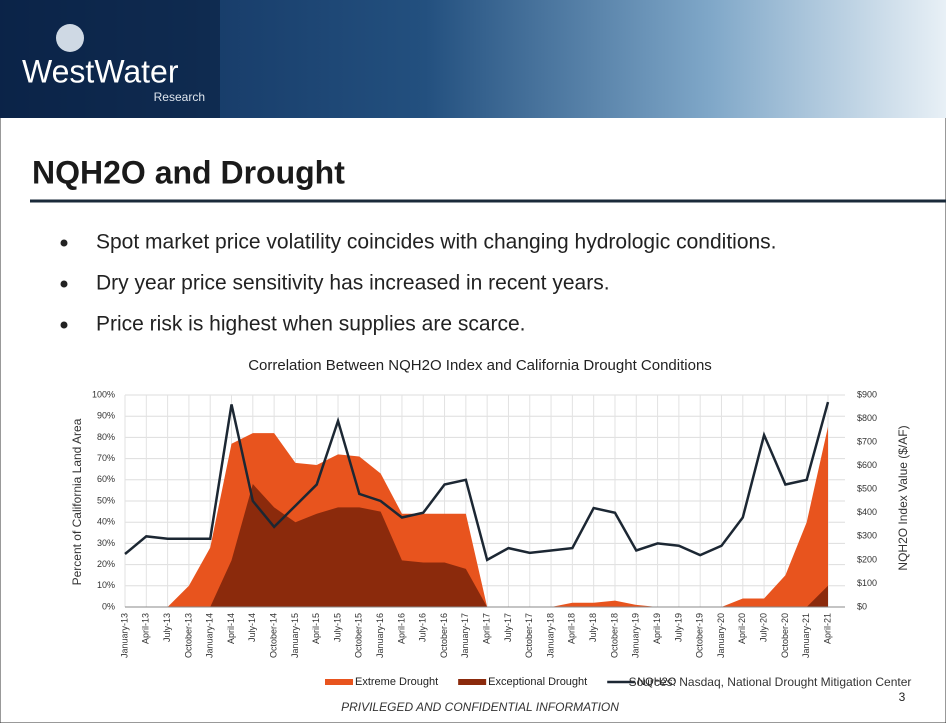  What do you see at coordinates (106, 564) in the screenshot?
I see `y-tick-label: 20%` at bounding box center [106, 564].